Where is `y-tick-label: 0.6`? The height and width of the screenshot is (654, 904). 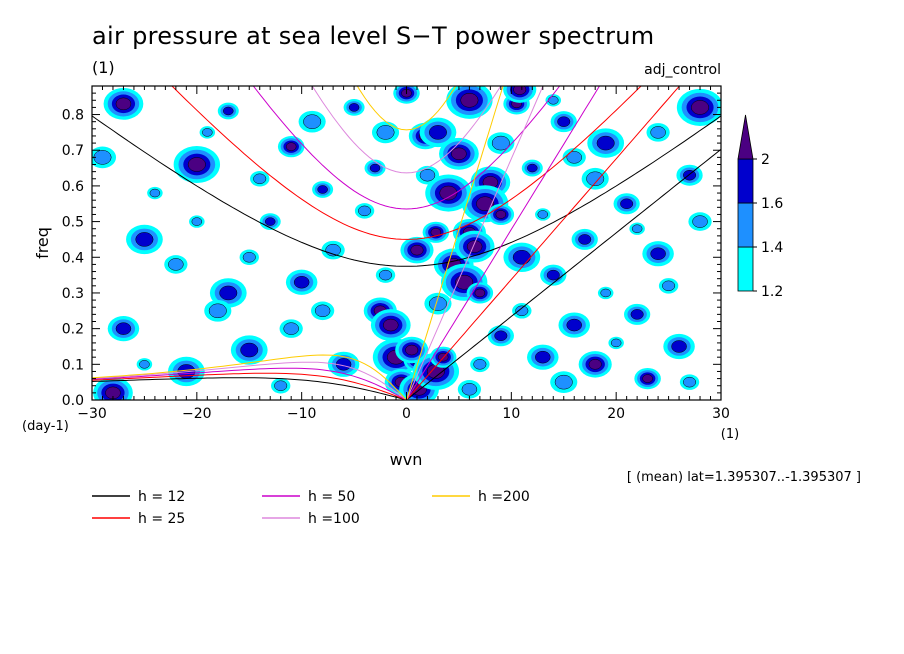
y-tick-label: 0.6 is located at coordinates (73, 187).